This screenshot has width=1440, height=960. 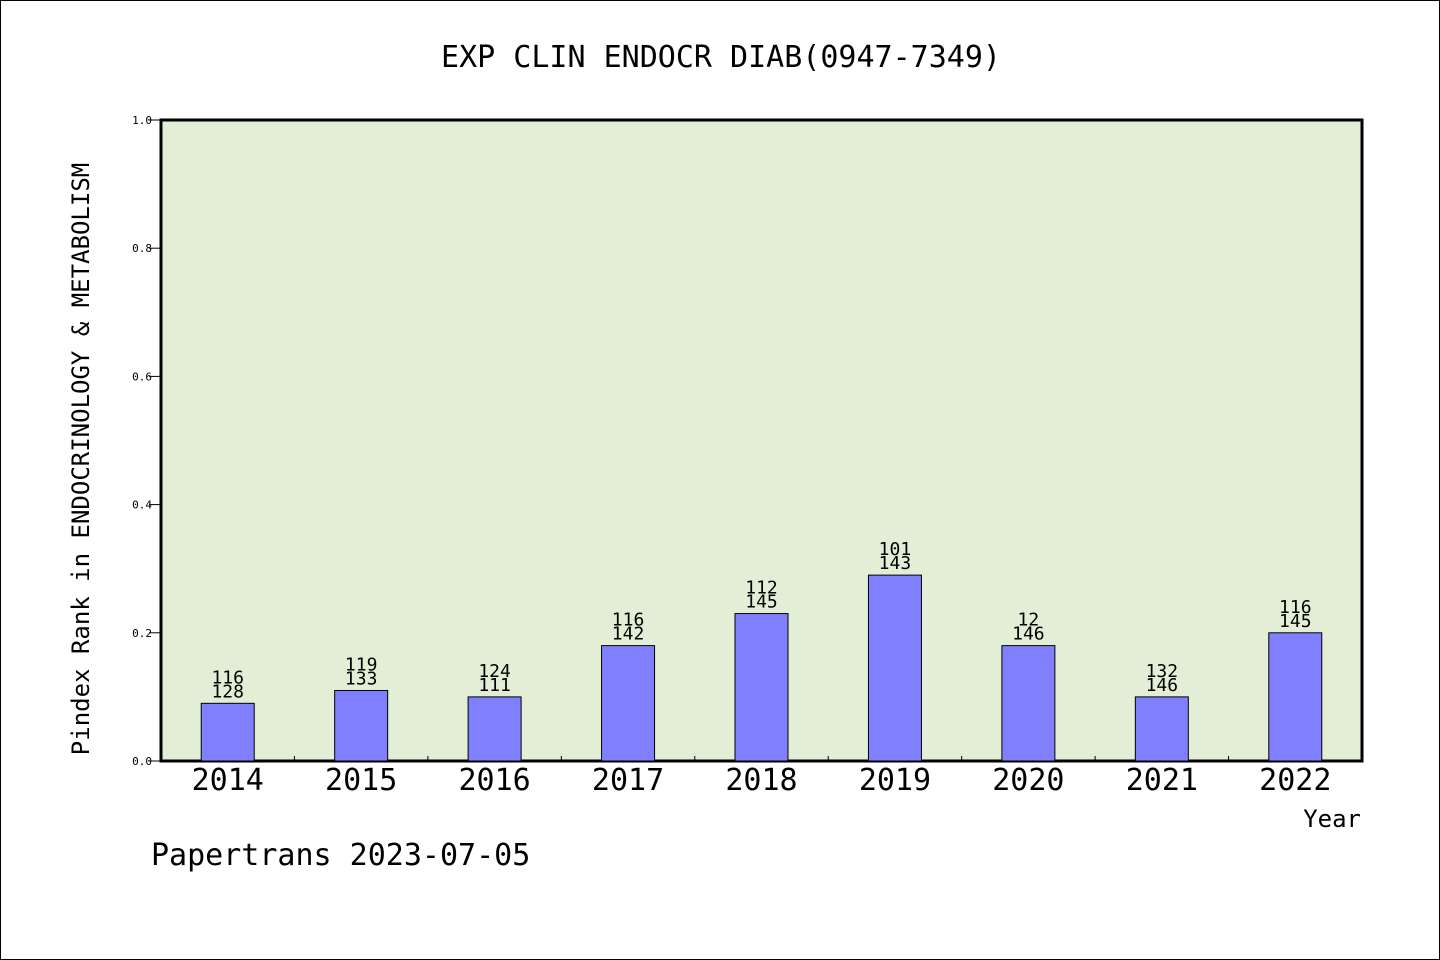 I want to click on y-tick-label: 0.4, so click(x=142, y=505).